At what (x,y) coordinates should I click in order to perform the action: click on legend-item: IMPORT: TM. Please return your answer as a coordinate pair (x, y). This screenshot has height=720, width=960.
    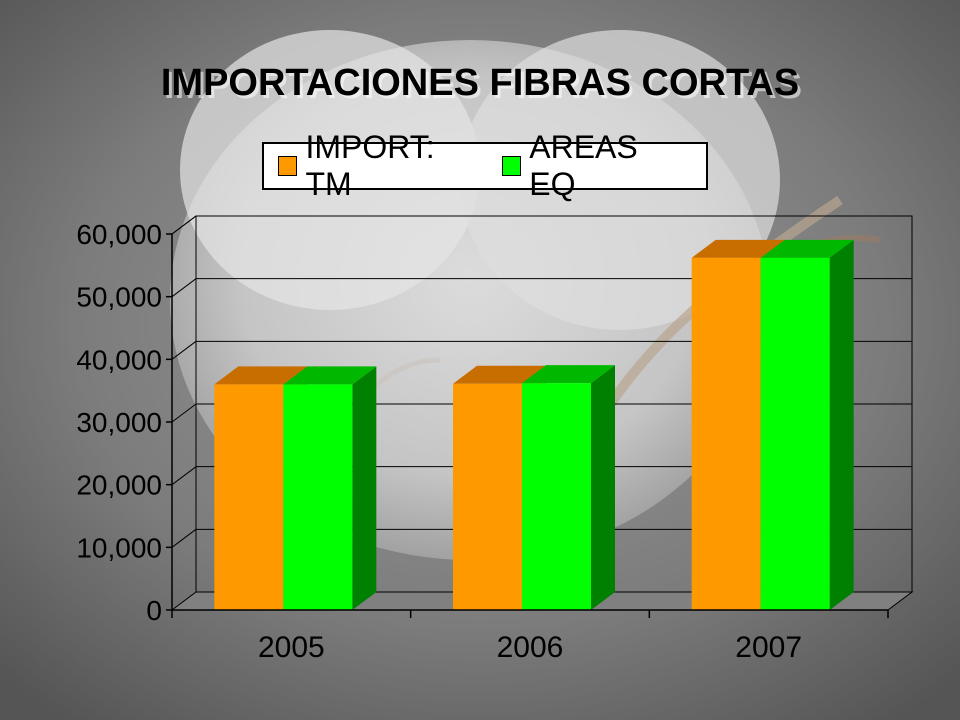
    Looking at the image, I should click on (381, 166).